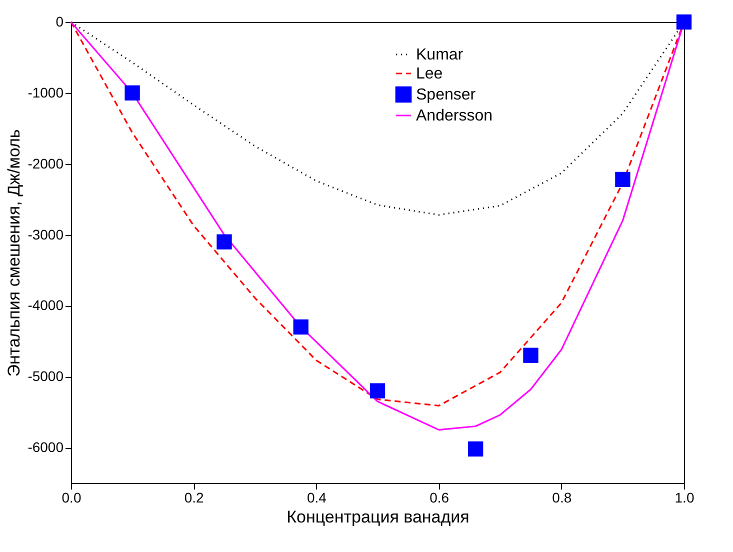  I want to click on y-tick-label: -6000, so click(46, 447).